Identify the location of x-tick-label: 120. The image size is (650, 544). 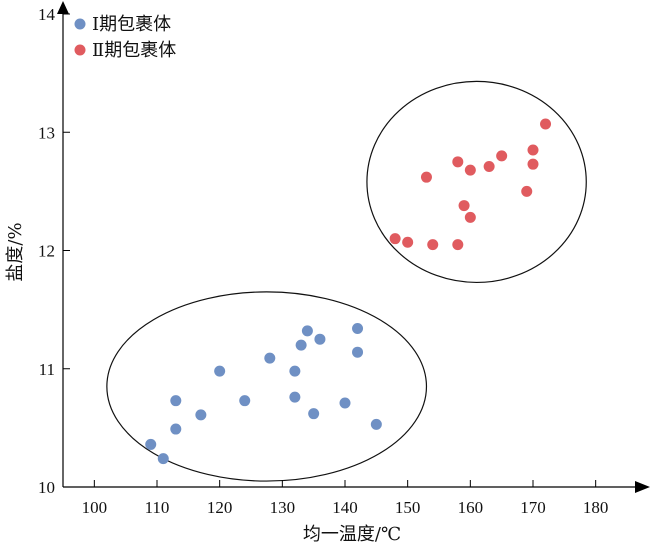
(220, 507).